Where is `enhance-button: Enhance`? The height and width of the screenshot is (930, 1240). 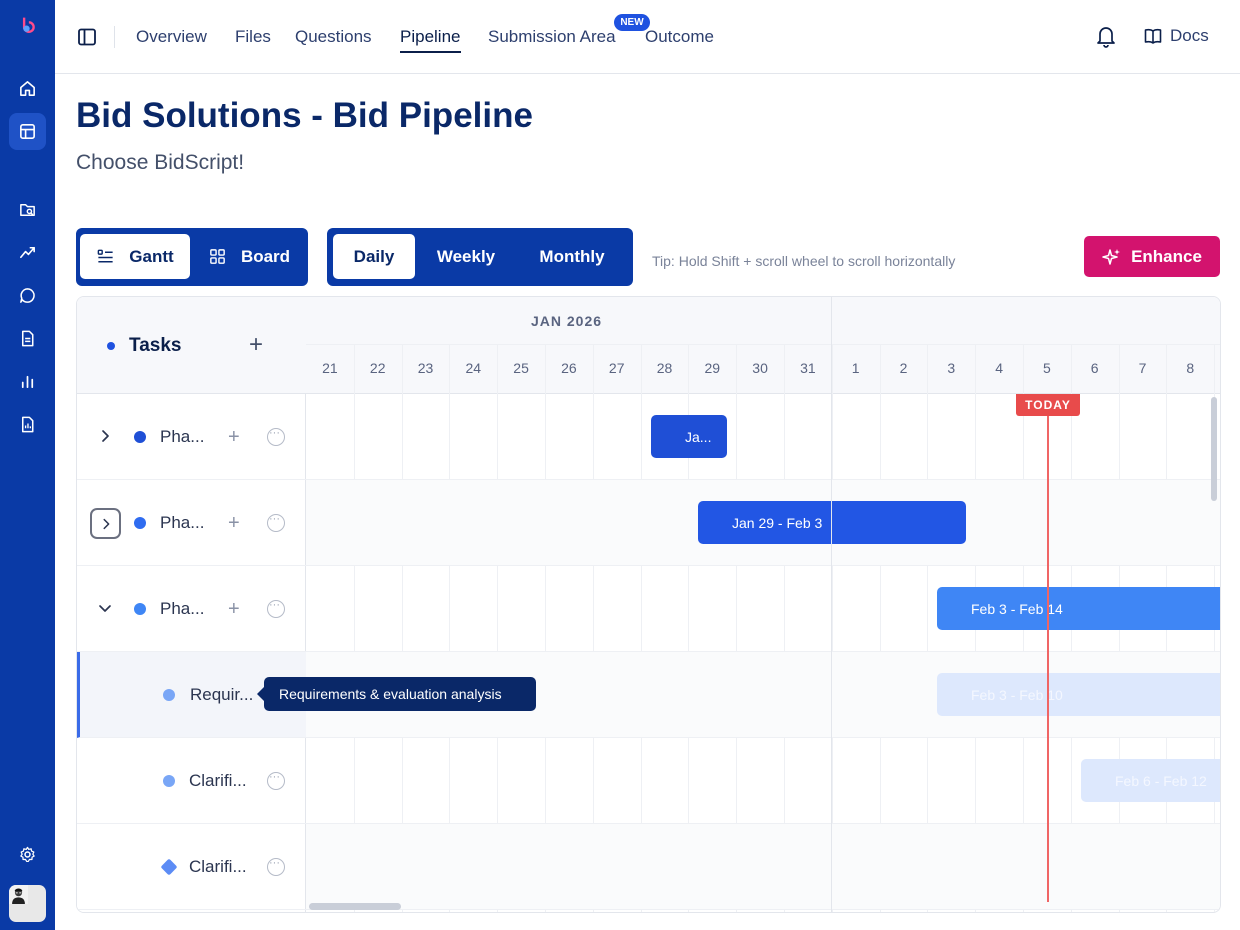
enhance-button: Enhance is located at coordinates (1152, 256).